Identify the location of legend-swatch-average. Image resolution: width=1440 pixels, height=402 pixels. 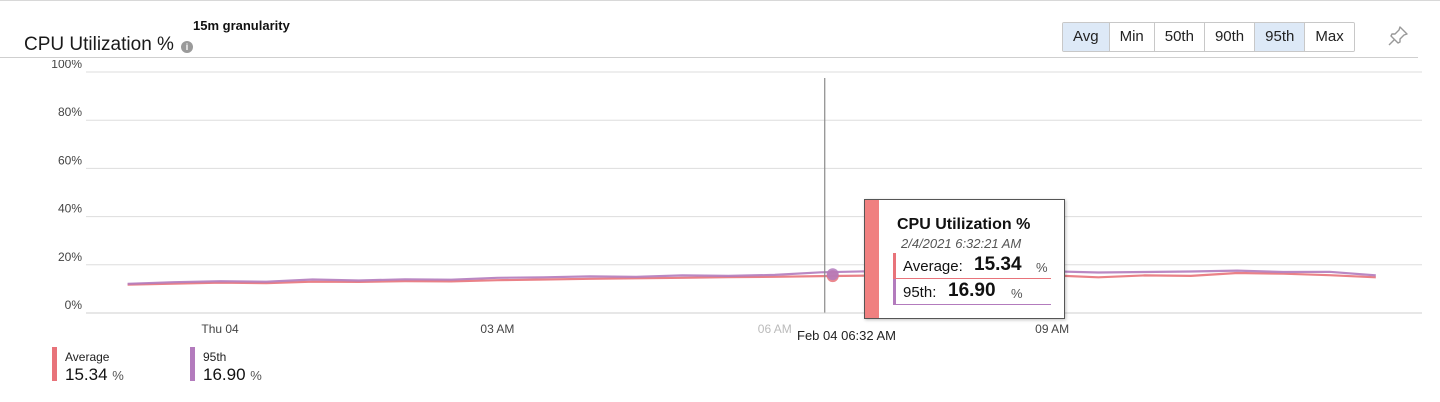
(54, 364).